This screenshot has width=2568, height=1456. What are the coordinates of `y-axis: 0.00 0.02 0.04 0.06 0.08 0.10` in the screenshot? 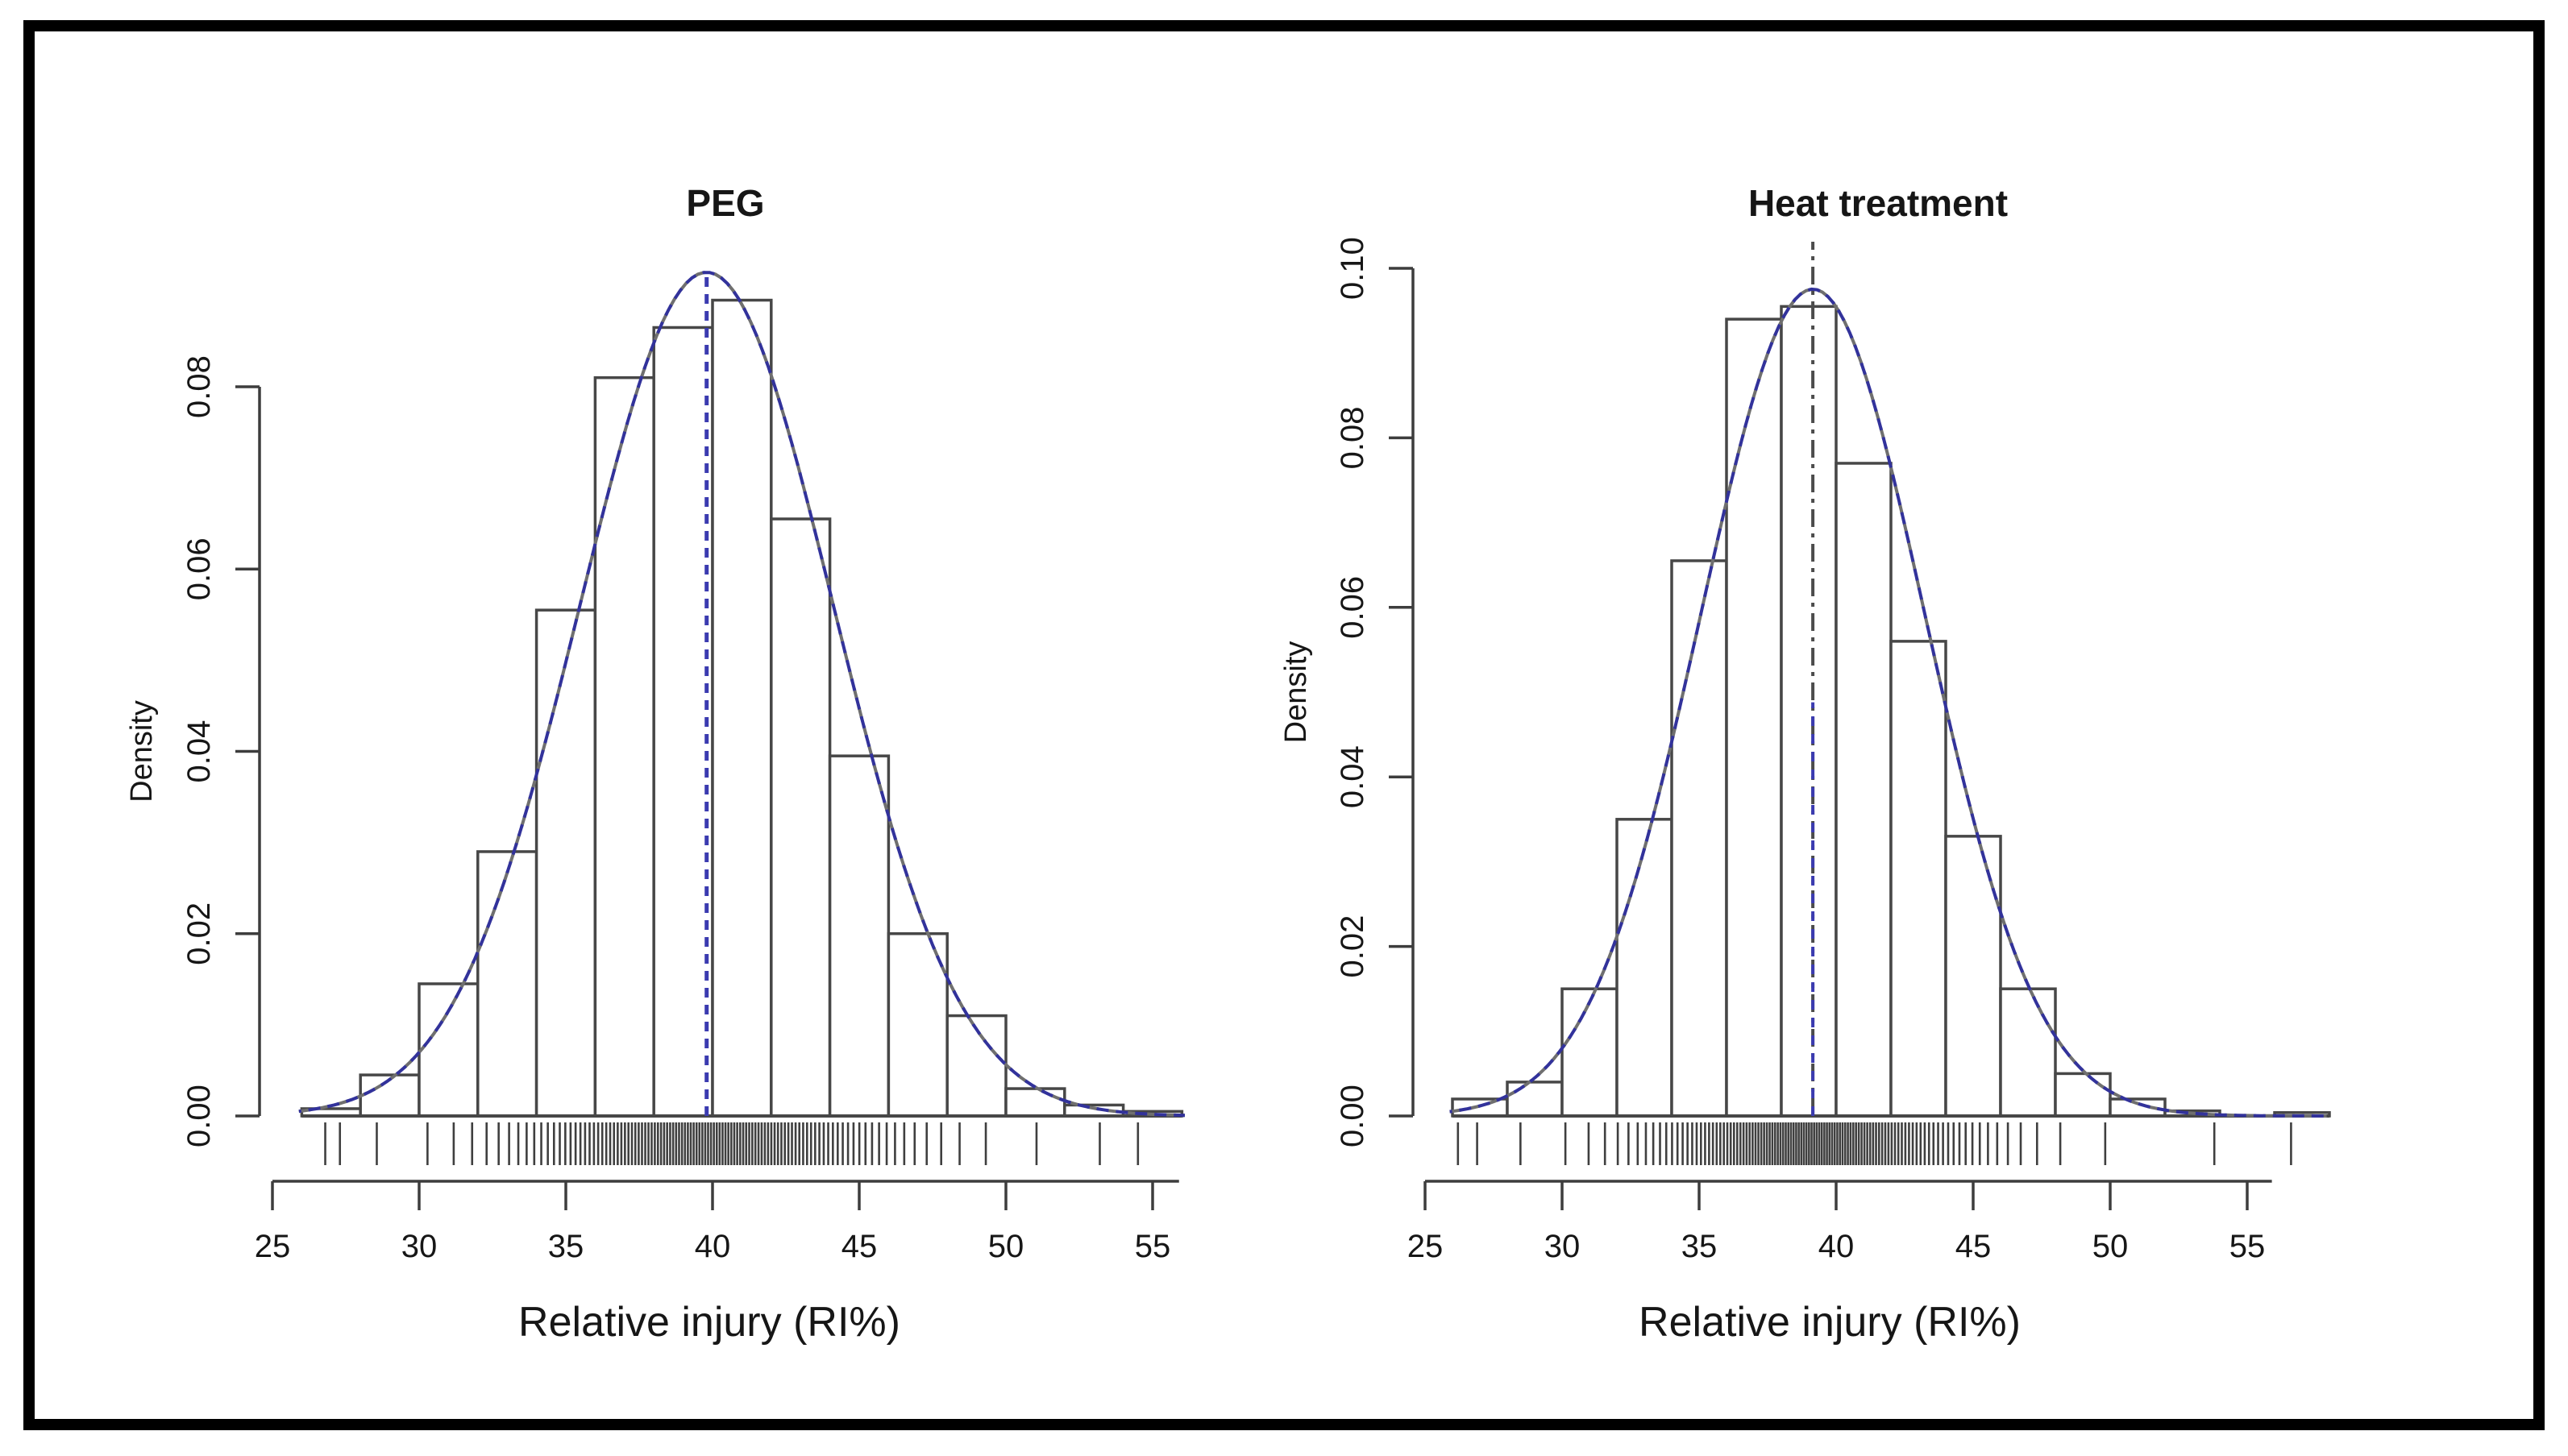 It's located at (1375, 692).